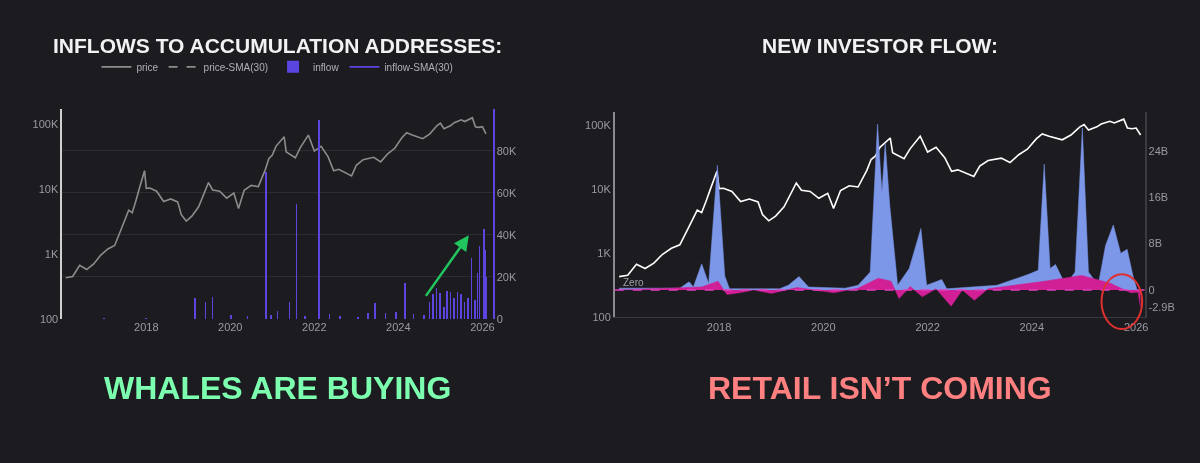 The image size is (1200, 463). What do you see at coordinates (418, 67) in the screenshot?
I see `legend-label: inflow-SMA(30)` at bounding box center [418, 67].